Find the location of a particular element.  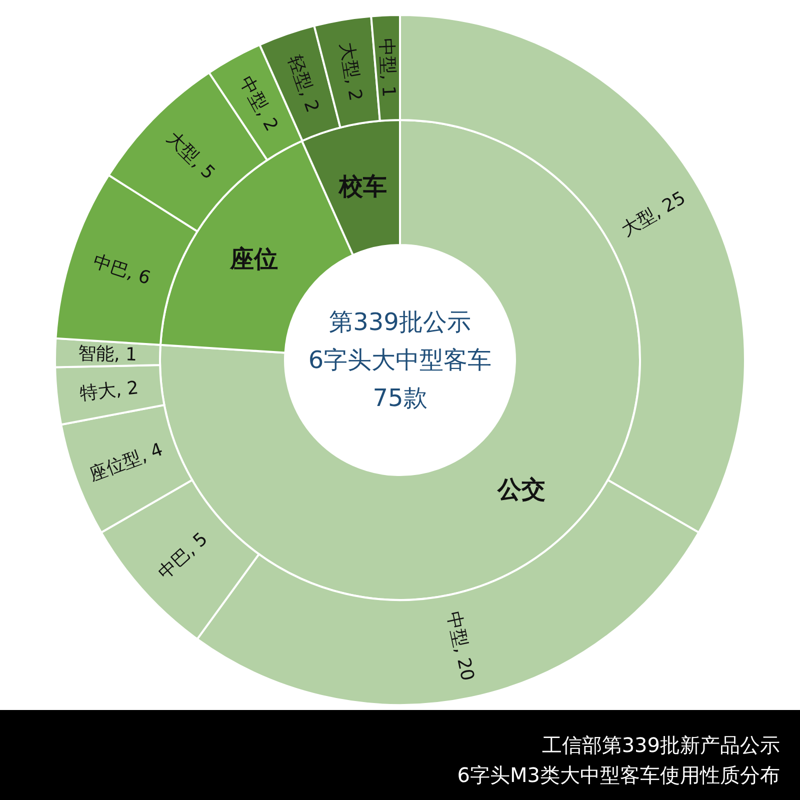

slice-label: 座位 is located at coordinates (253, 258).